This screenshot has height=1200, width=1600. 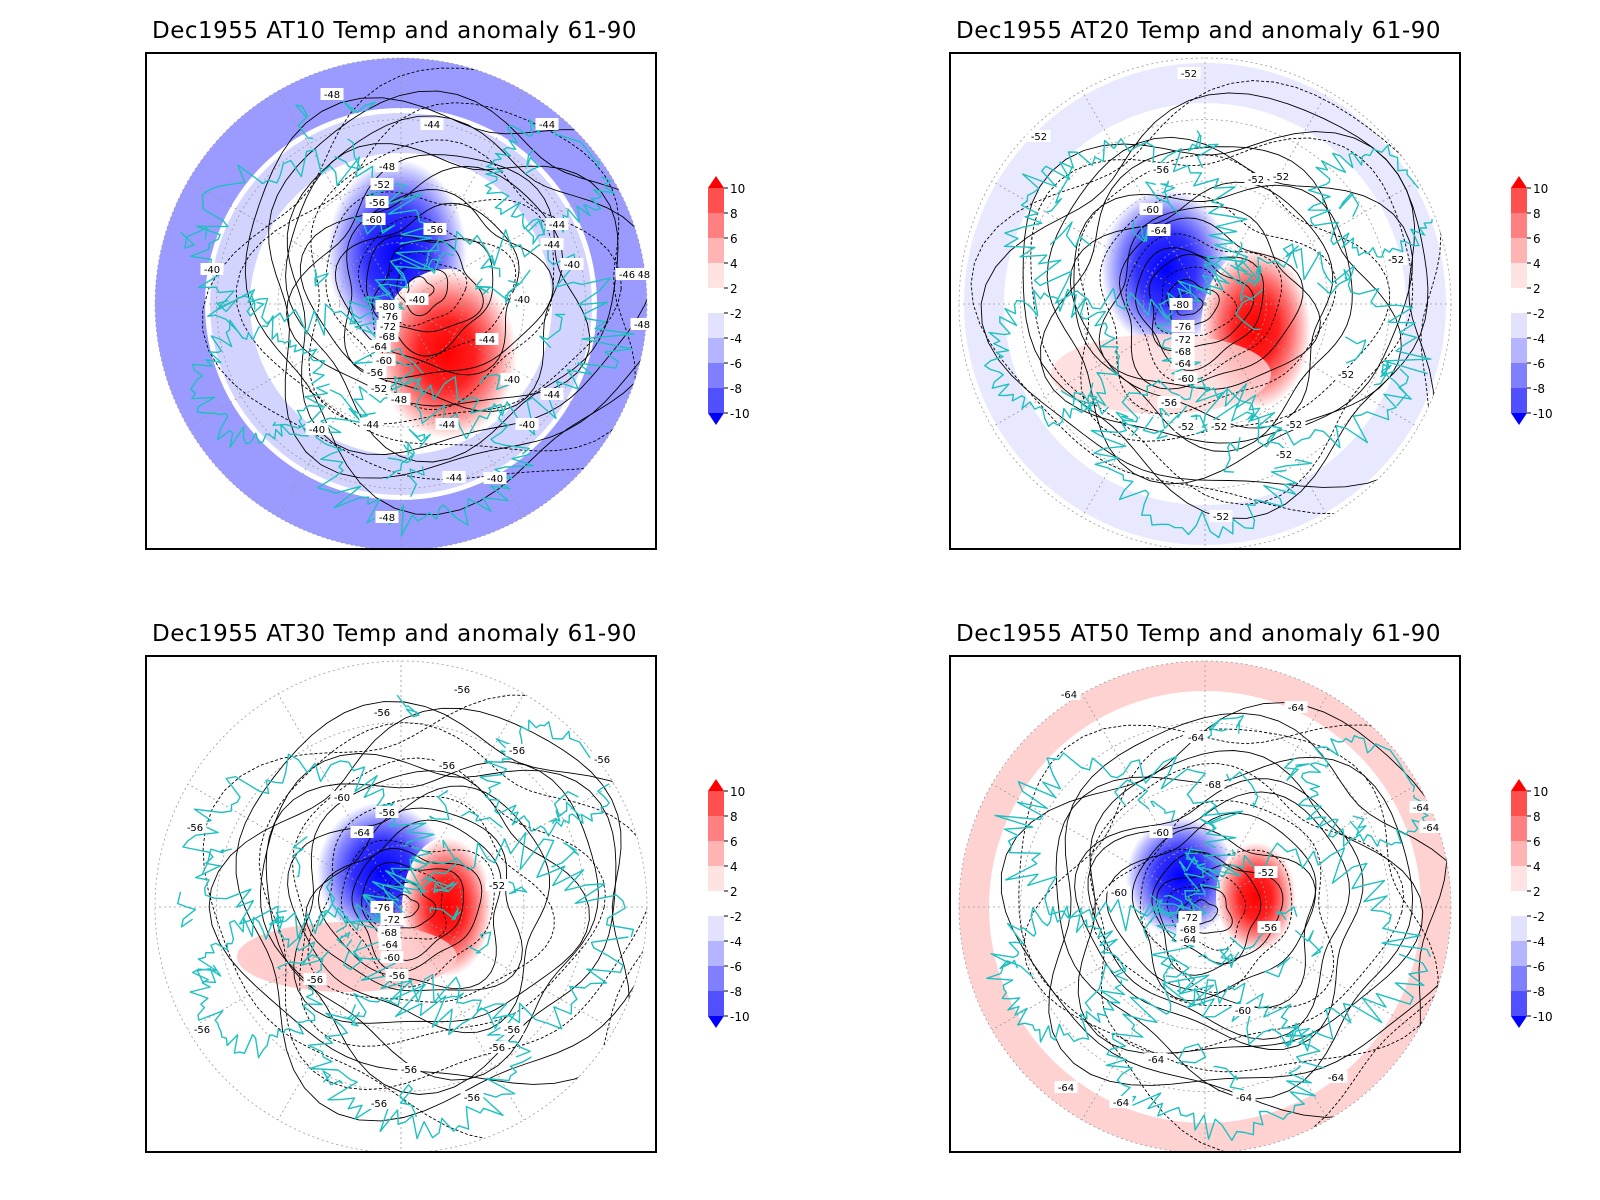 I want to click on colorbar-tick-label: -10, so click(x=1543, y=414).